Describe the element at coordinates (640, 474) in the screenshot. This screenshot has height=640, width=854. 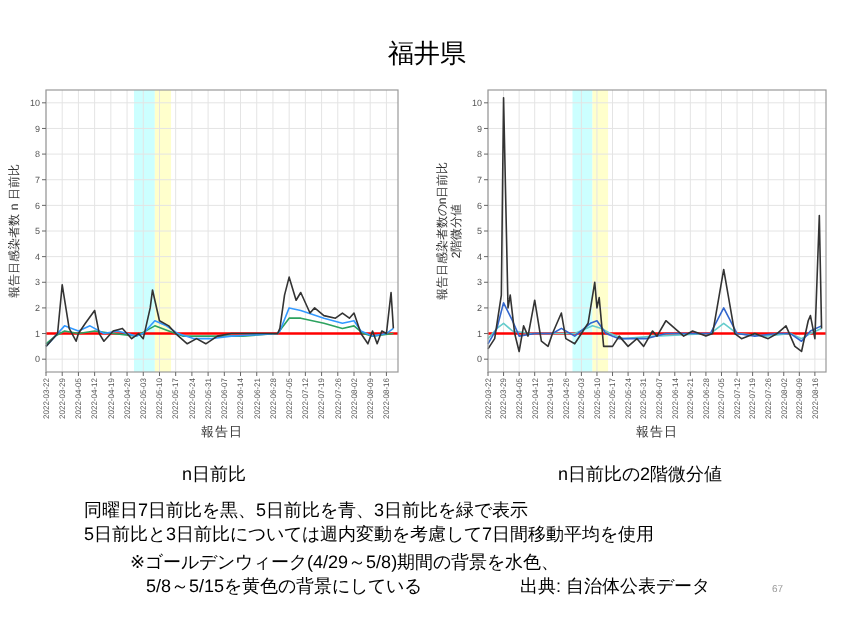
I see `text: n日前比の2階微分値` at that location.